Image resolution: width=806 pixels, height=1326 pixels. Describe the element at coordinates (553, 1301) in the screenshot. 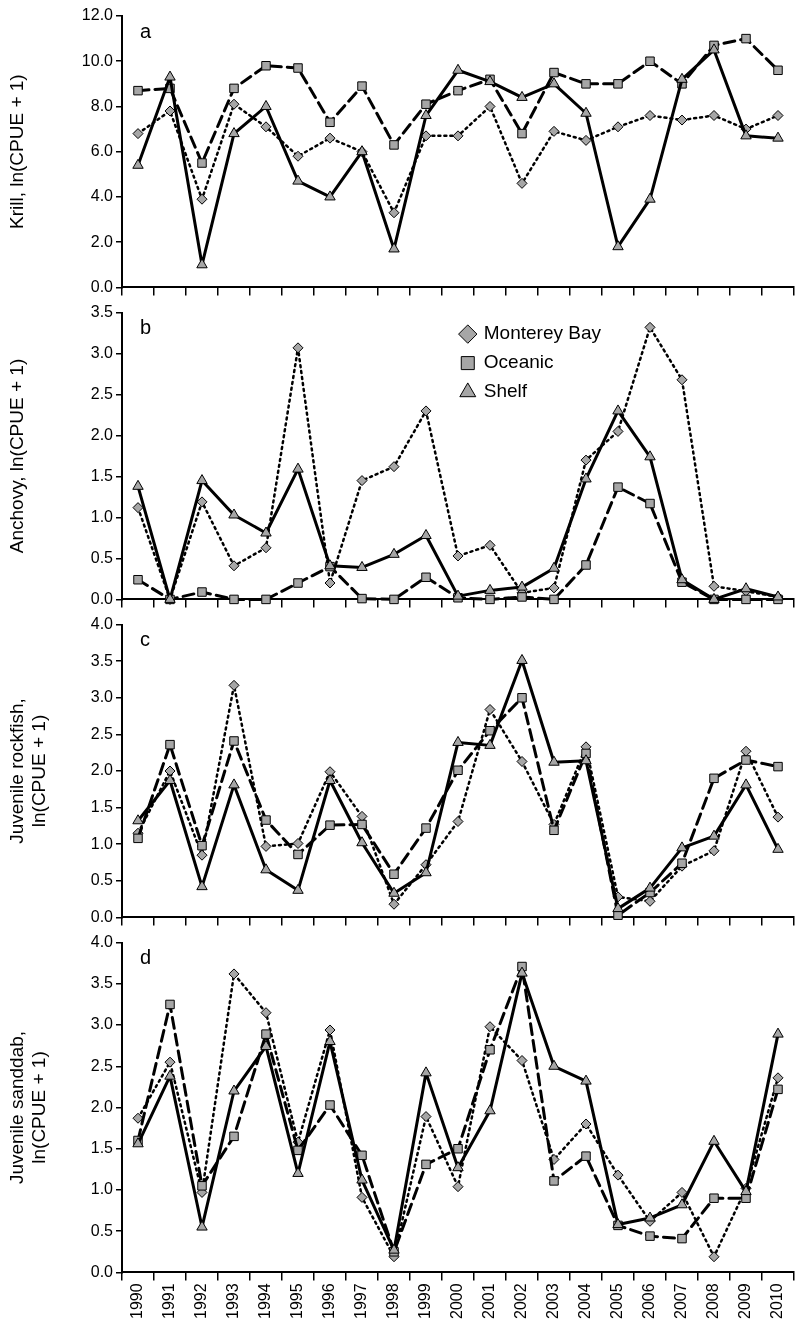

I see `x-tick-label: 2003` at that location.